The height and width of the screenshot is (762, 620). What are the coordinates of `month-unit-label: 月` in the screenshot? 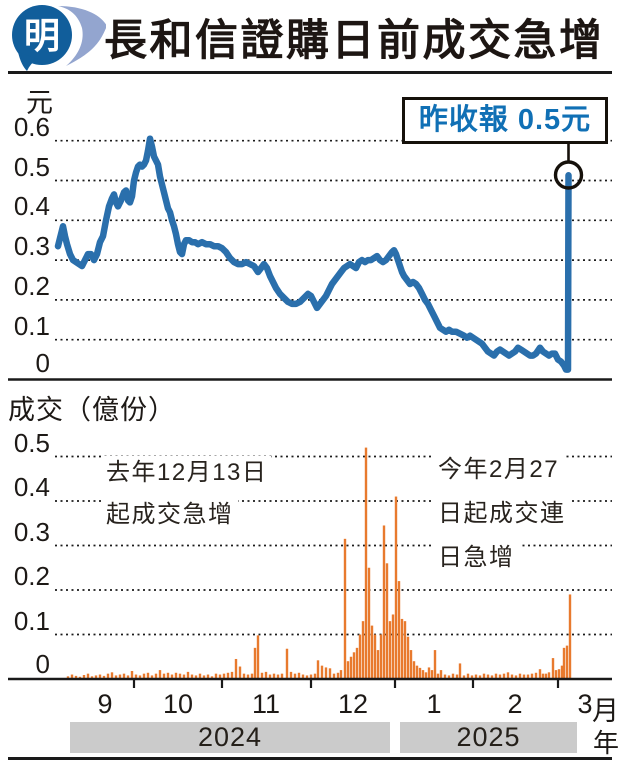 It's located at (605, 711).